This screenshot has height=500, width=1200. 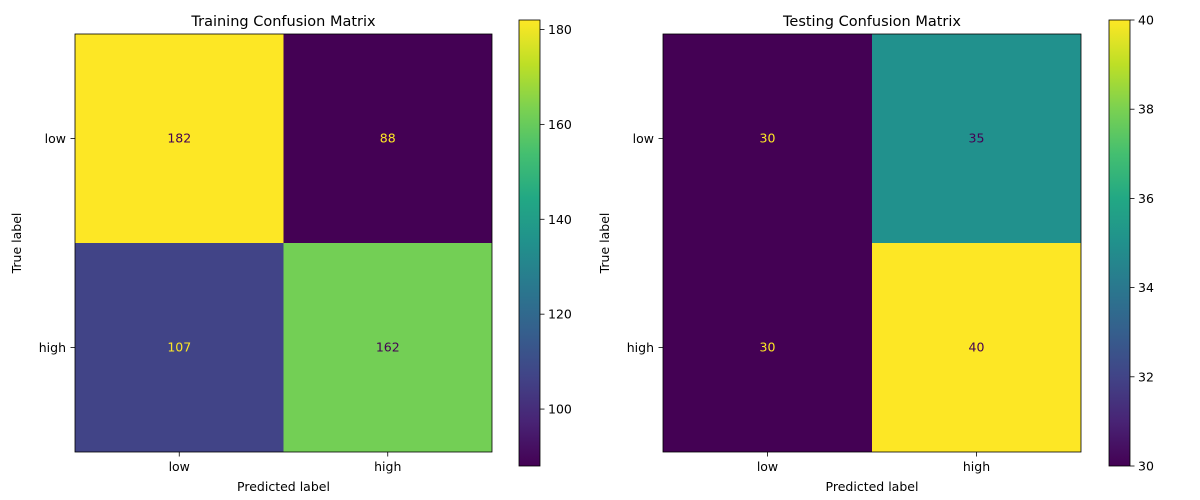 I want to click on cell-value-label: 35, so click(x=977, y=138).